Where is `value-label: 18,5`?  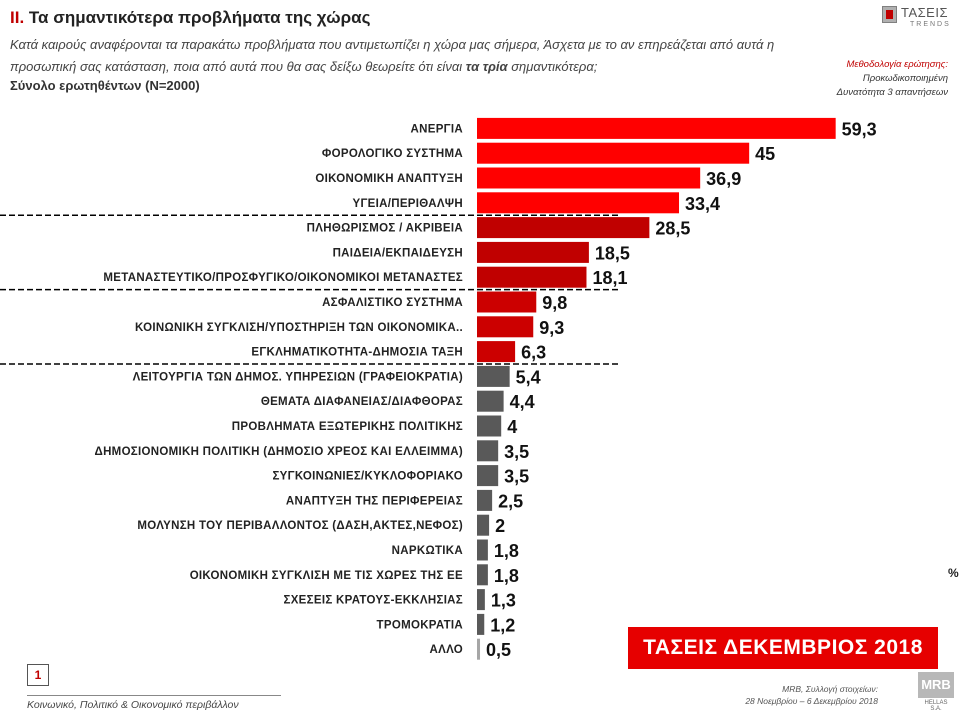
value-label: 18,5 is located at coordinates (612, 253).